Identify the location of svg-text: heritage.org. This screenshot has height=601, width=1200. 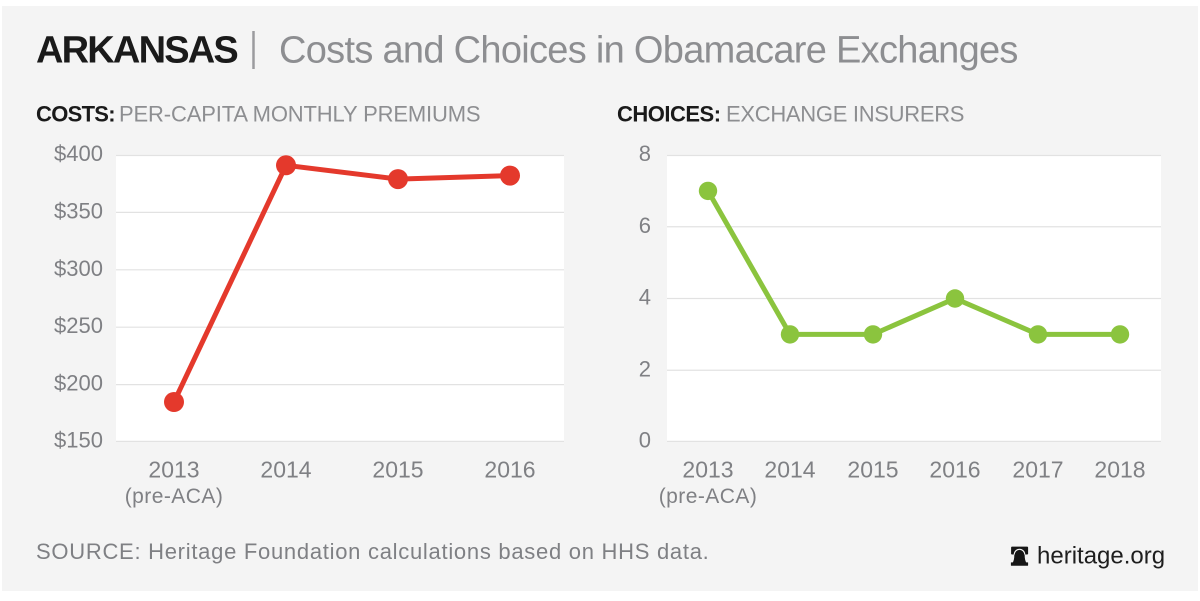
(1101, 556).